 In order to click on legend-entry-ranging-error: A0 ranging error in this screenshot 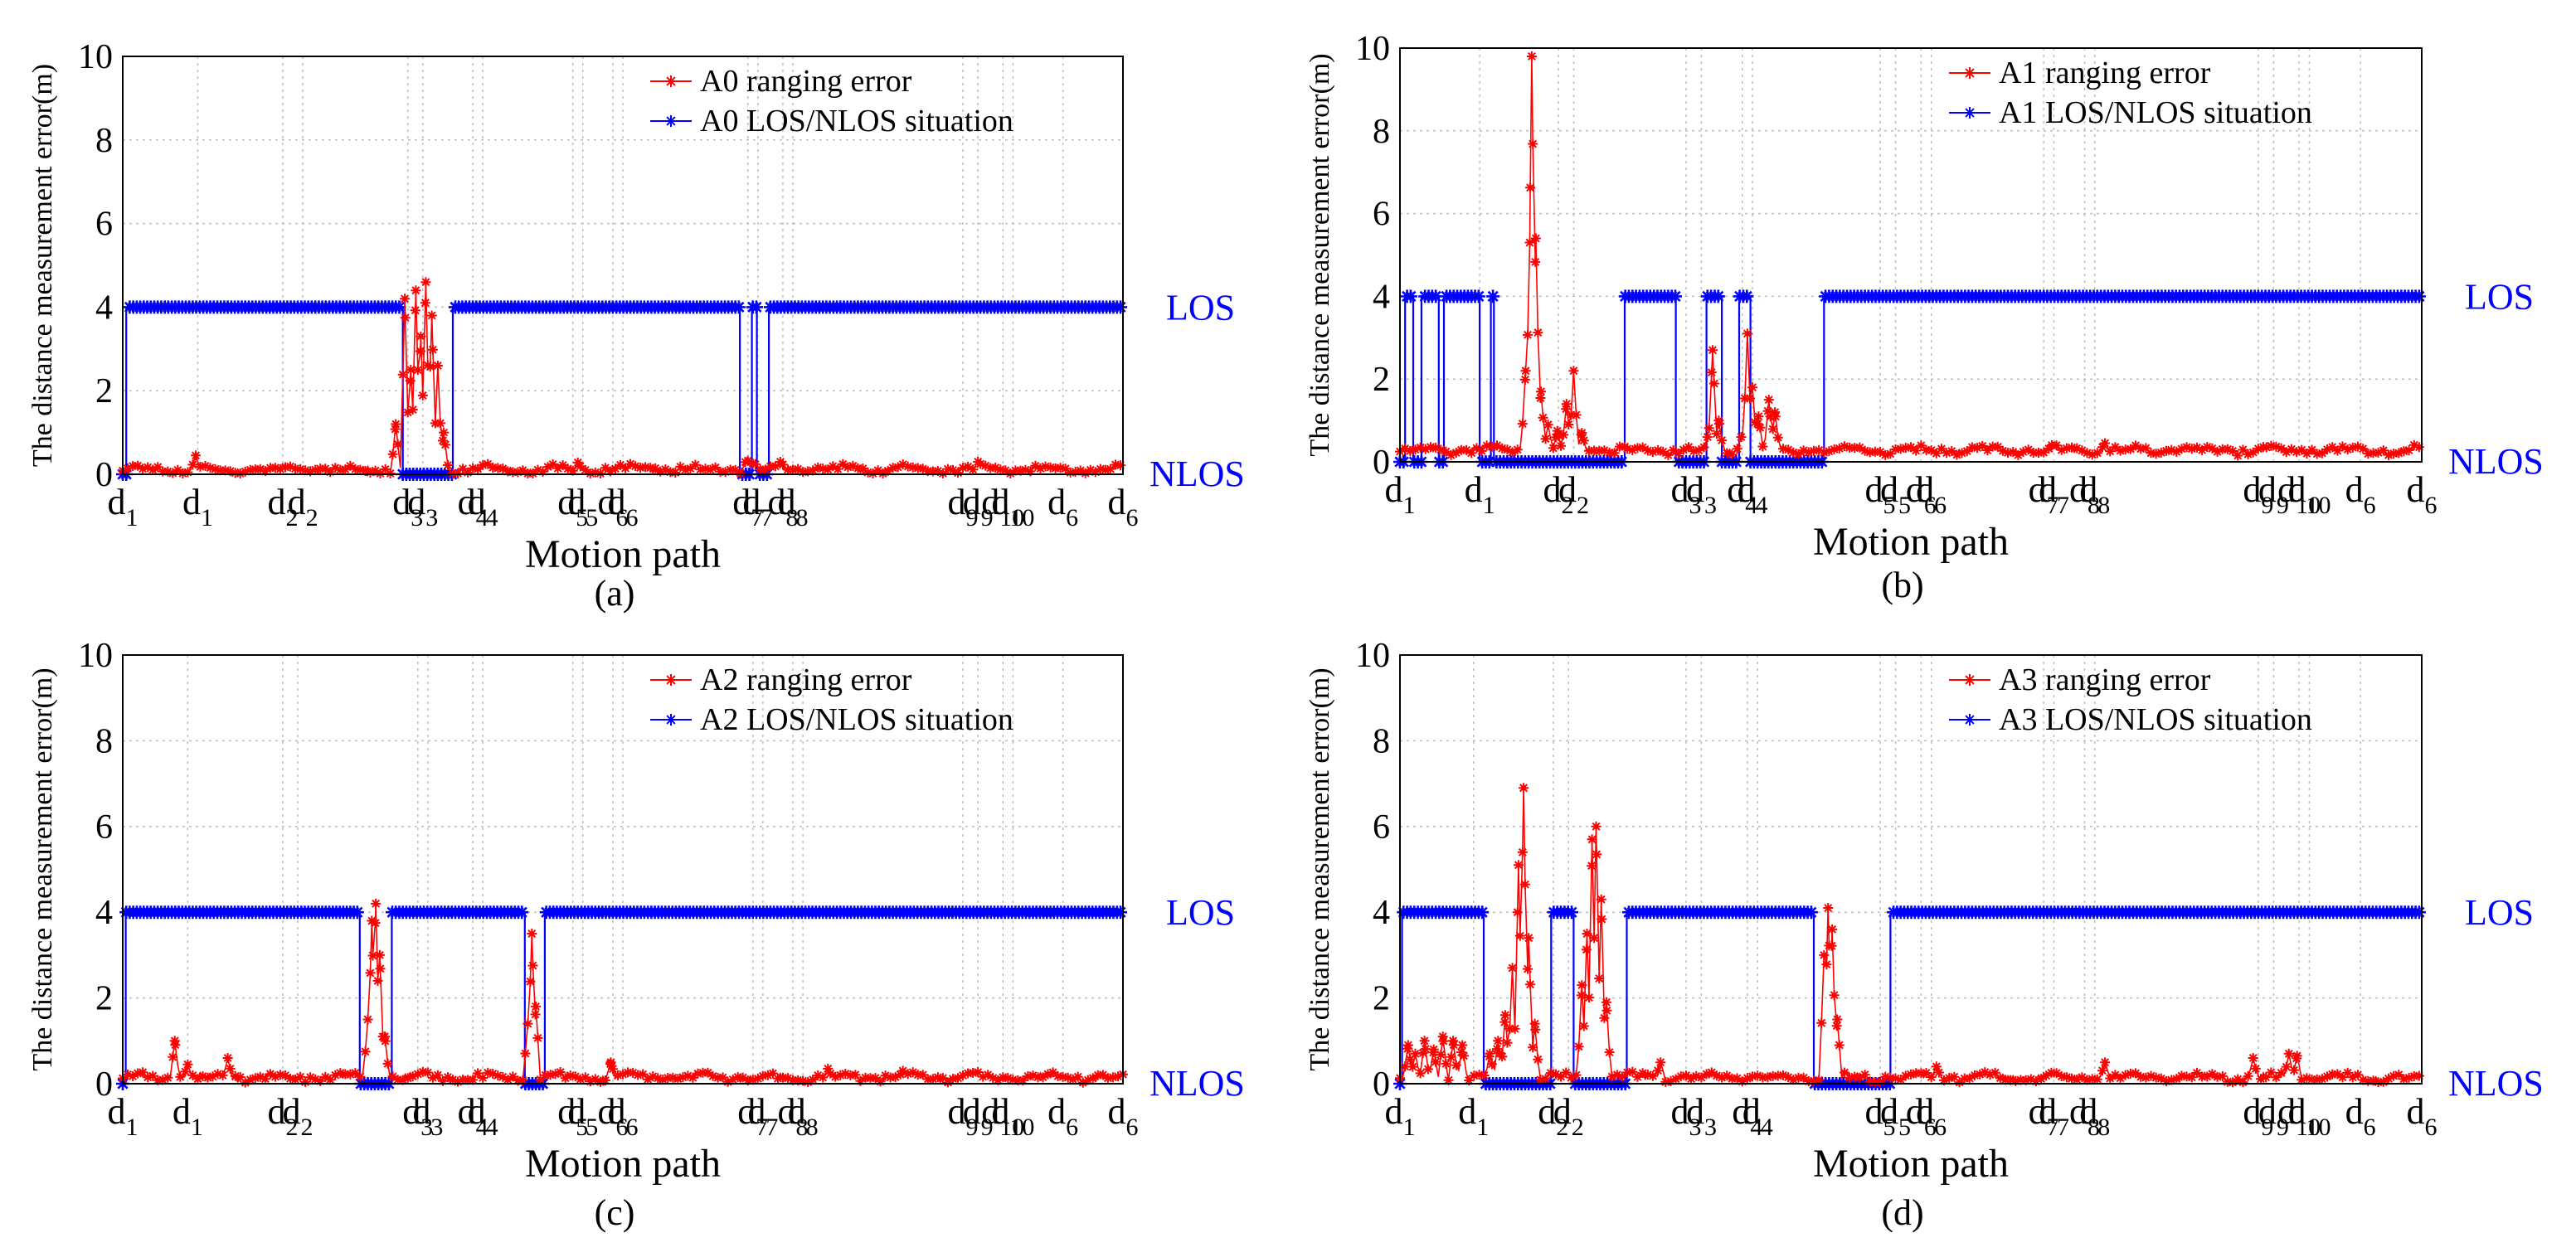, I will do `click(806, 81)`.